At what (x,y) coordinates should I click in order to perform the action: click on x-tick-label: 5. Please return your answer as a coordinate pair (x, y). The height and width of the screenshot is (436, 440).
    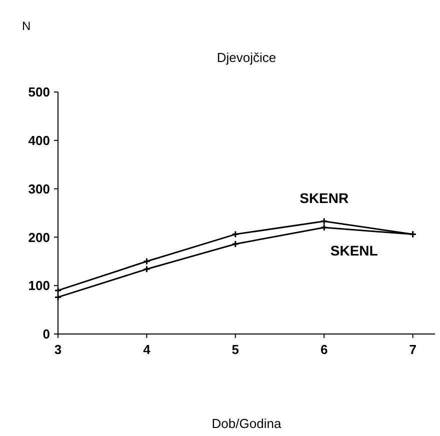
    Looking at the image, I should click on (236, 349).